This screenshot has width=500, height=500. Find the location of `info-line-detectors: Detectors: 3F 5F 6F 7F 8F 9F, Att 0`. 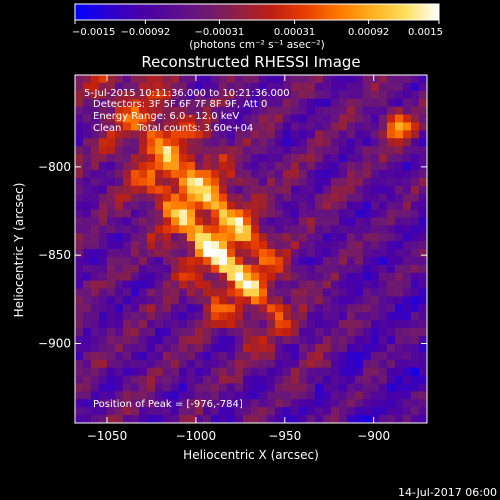

info-line-detectors: Detectors: 3F 5F 6F 7F 8F 9F, Att 0 is located at coordinates (180, 104).